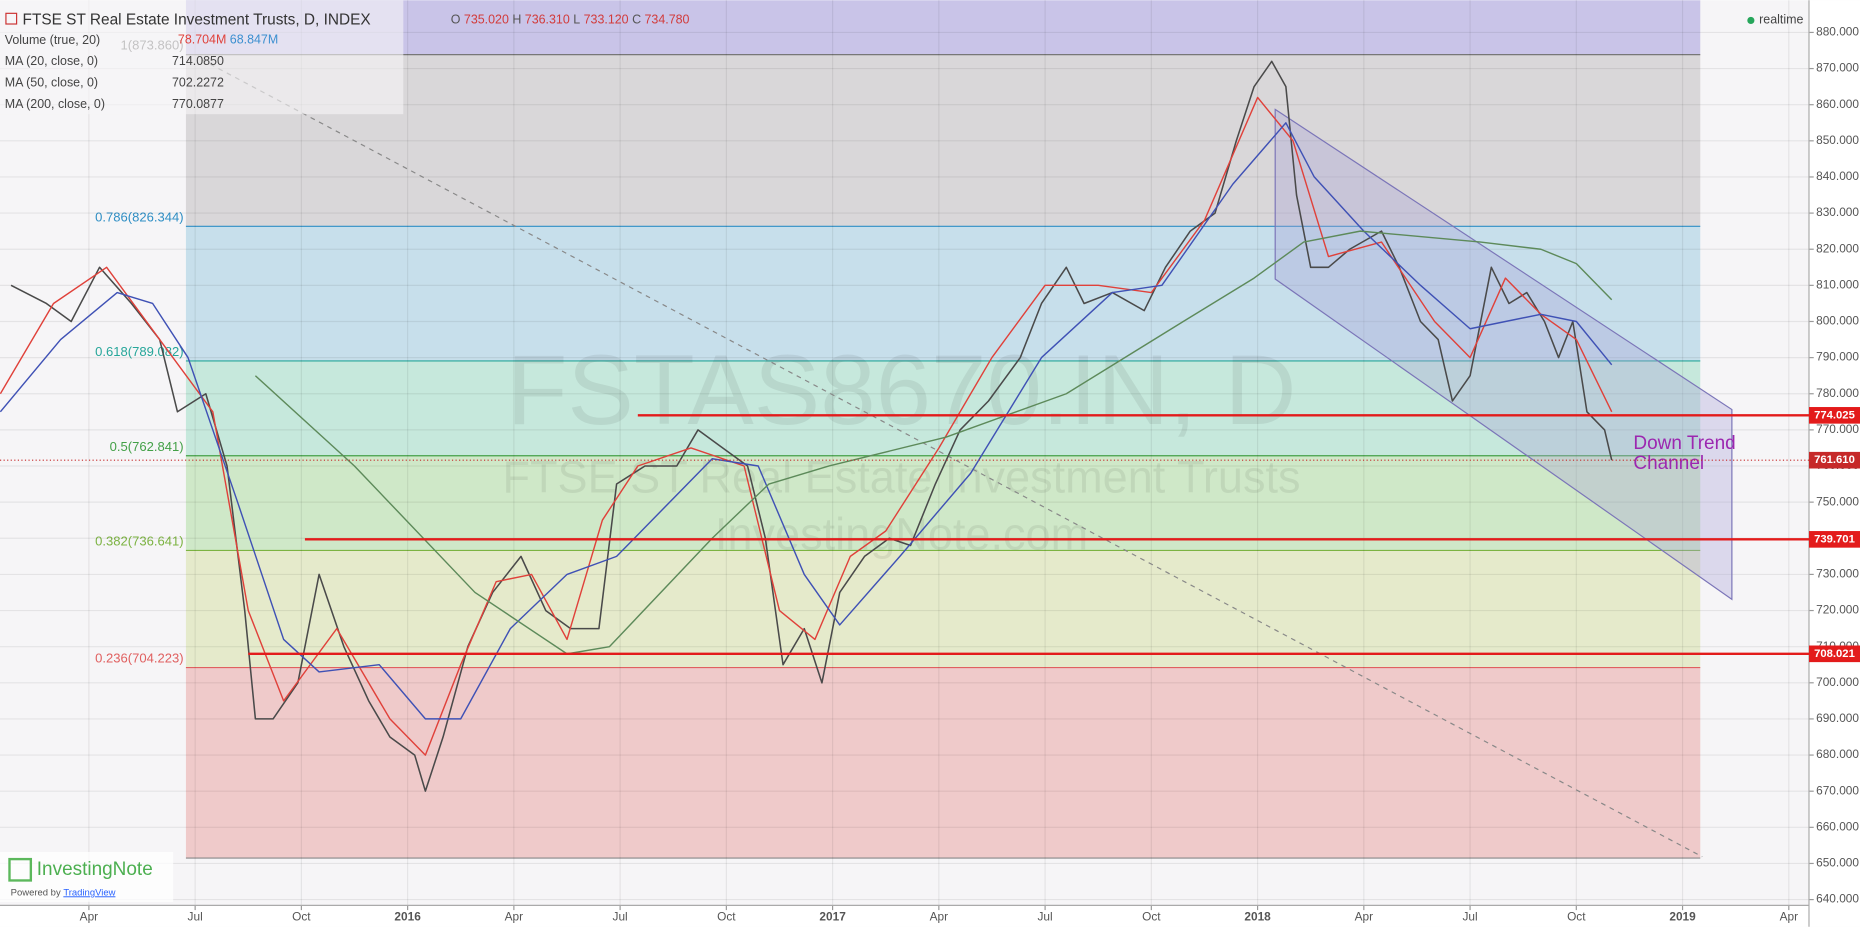 The height and width of the screenshot is (927, 1860). I want to click on price-label: 739.701, so click(1834, 539).